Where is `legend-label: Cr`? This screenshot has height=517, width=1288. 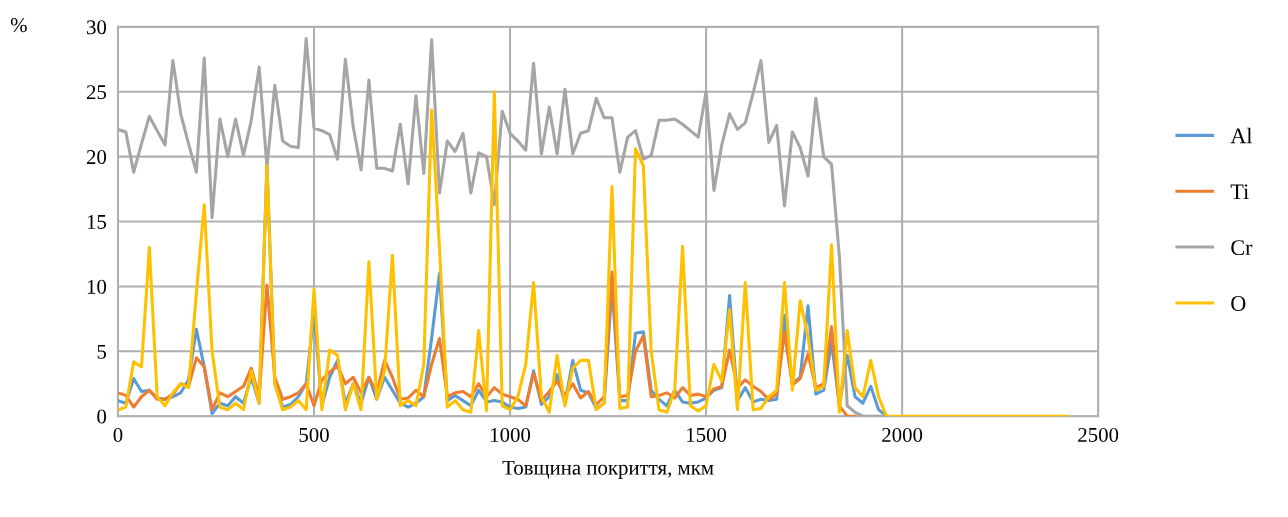 legend-label: Cr is located at coordinates (1242, 248).